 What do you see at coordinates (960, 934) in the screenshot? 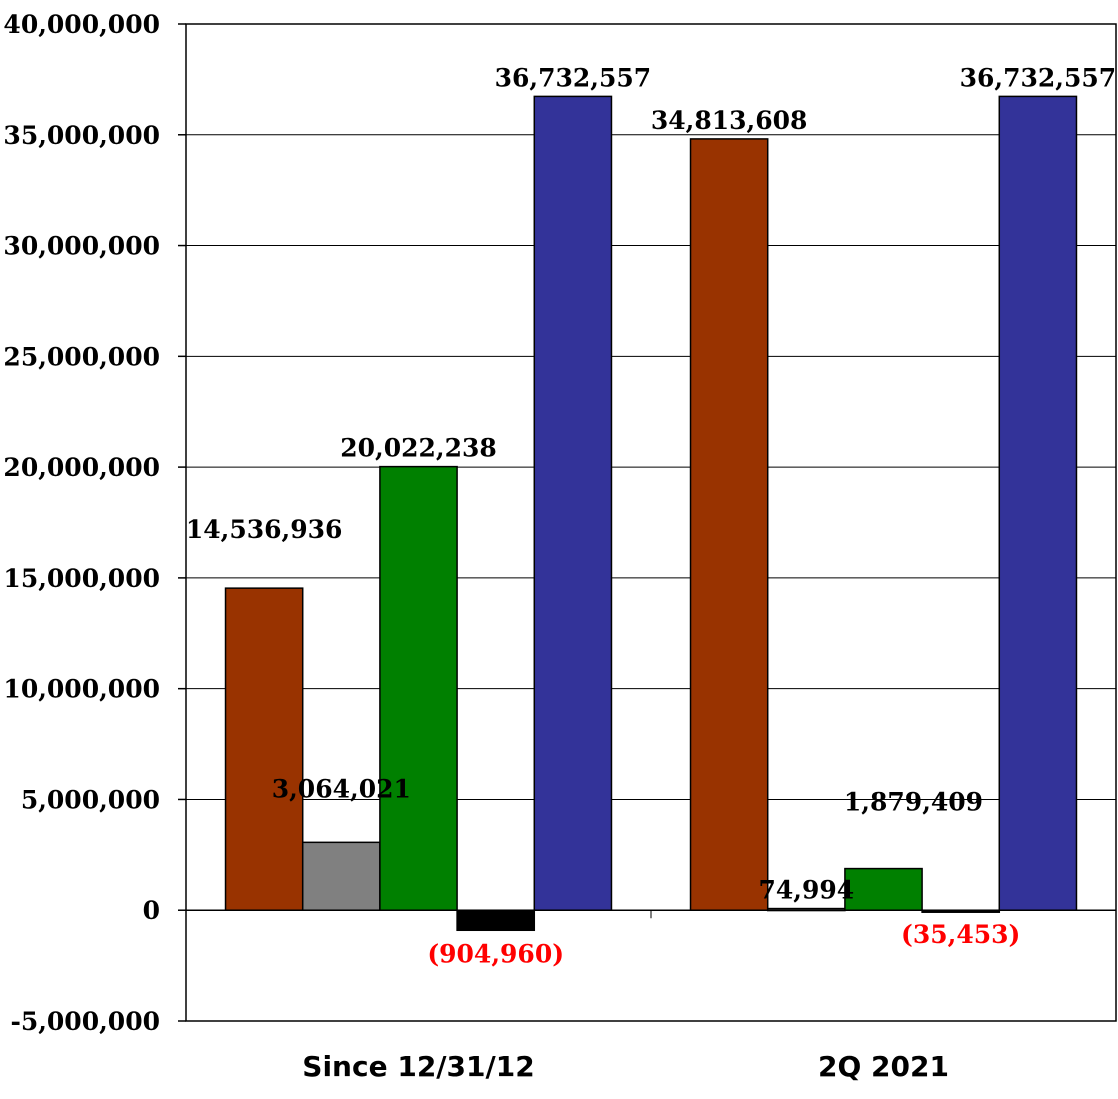
I see `data-label: (35,453)` at bounding box center [960, 934].